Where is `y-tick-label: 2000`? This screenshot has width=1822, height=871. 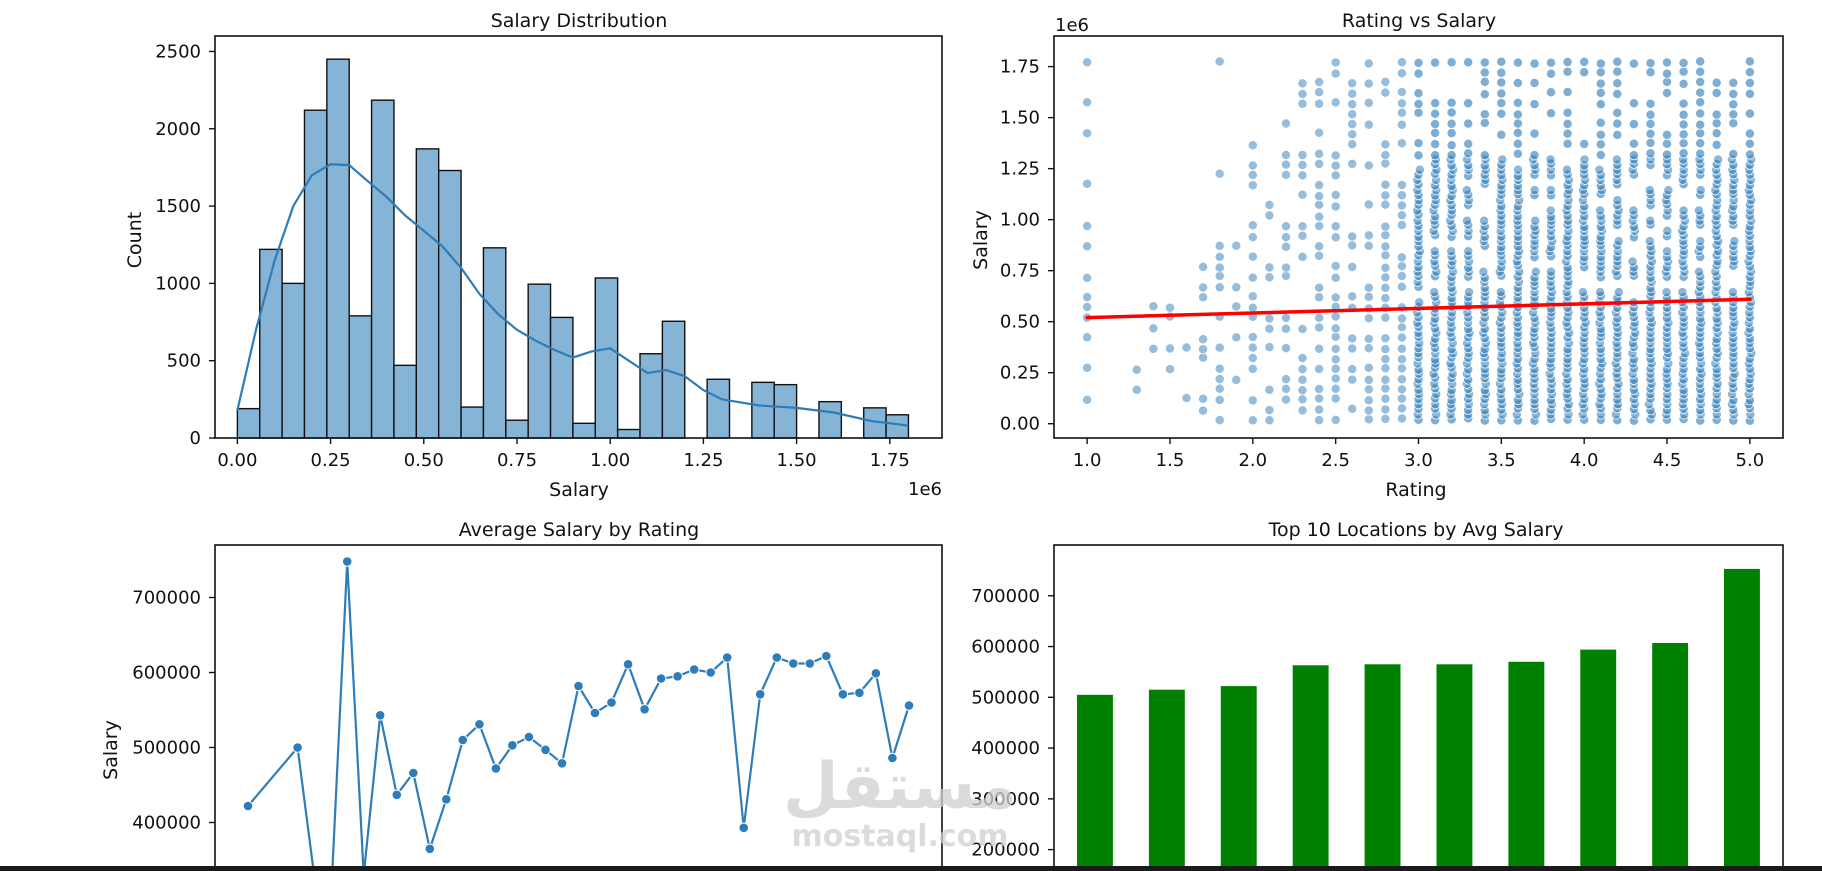 y-tick-label: 2000 is located at coordinates (178, 129).